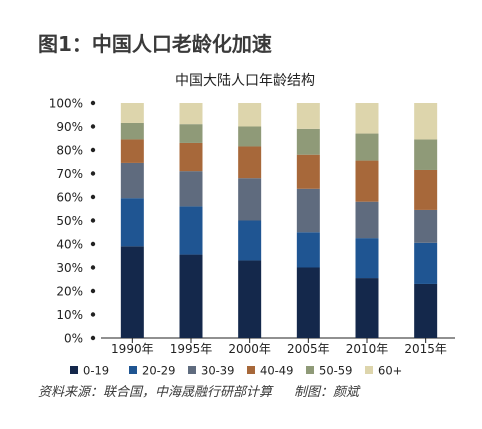 The image size is (482, 429). What do you see at coordinates (335, 371) in the screenshot?
I see `legend-label: 50-59` at bounding box center [335, 371].